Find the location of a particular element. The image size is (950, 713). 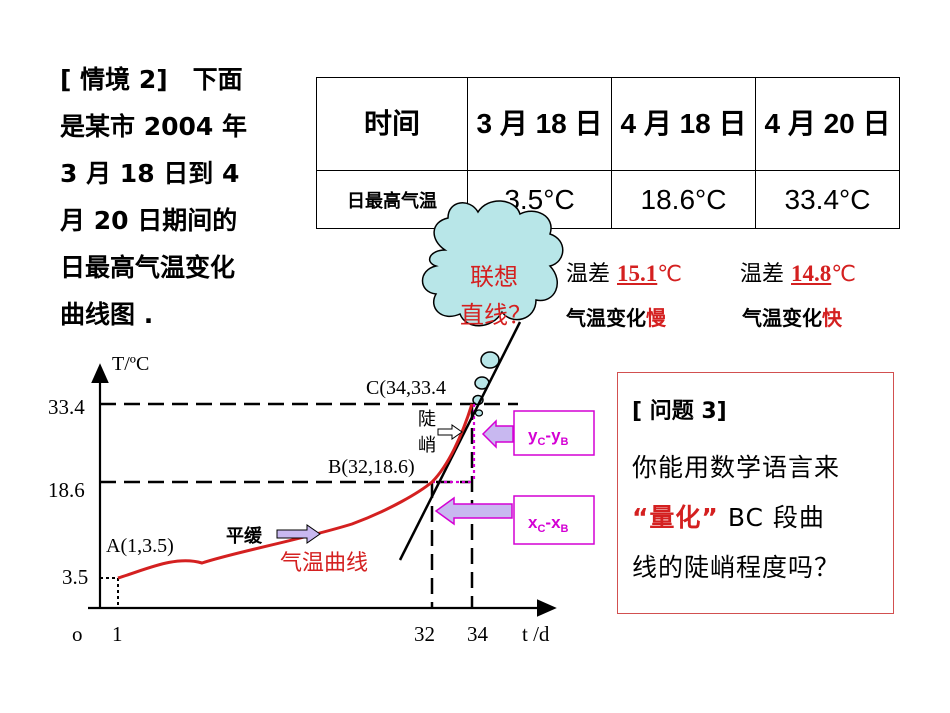

tangent-line is located at coordinates (460, 441).